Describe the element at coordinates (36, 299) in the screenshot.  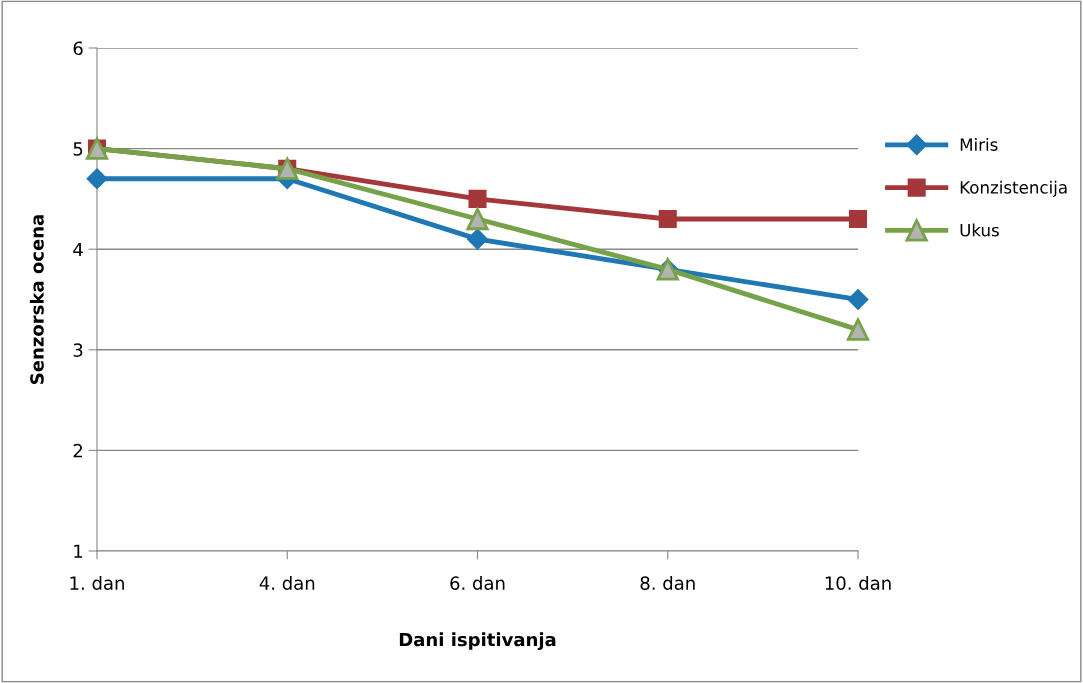
I see `y-axis-title: Senzorska ocena` at that location.